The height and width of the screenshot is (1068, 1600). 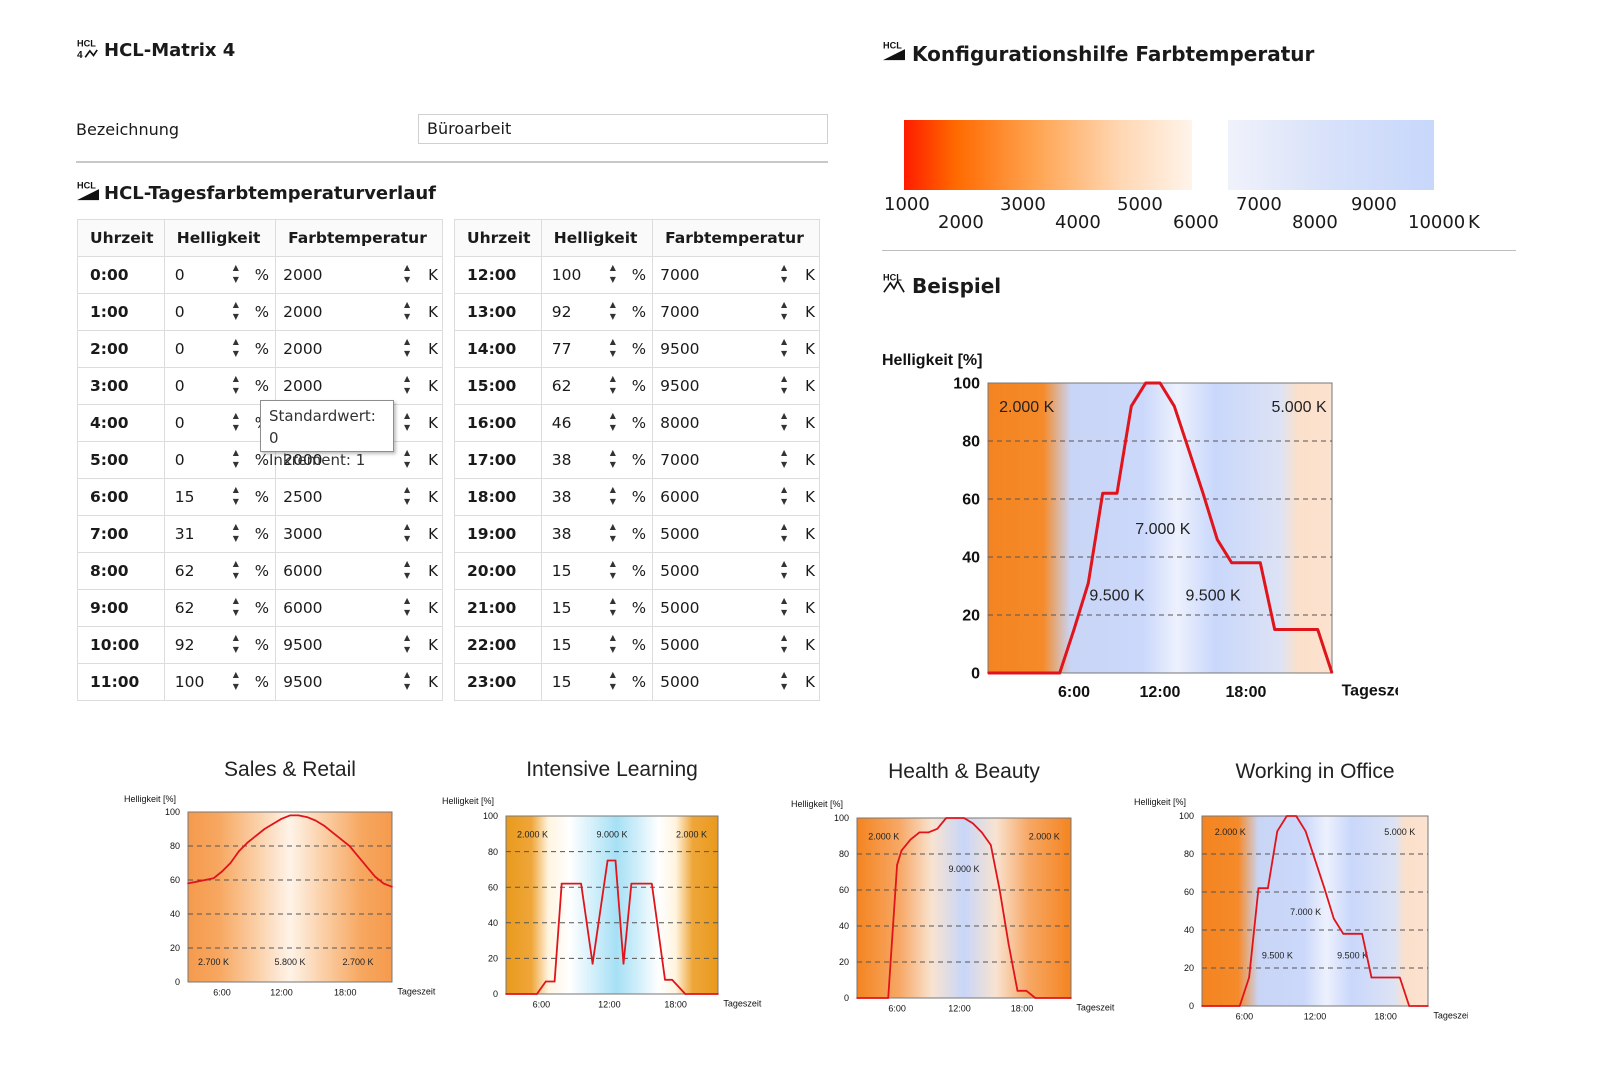 I want to click on brightness-stepper: 92 ▲ ▼%, so click(x=220, y=645).